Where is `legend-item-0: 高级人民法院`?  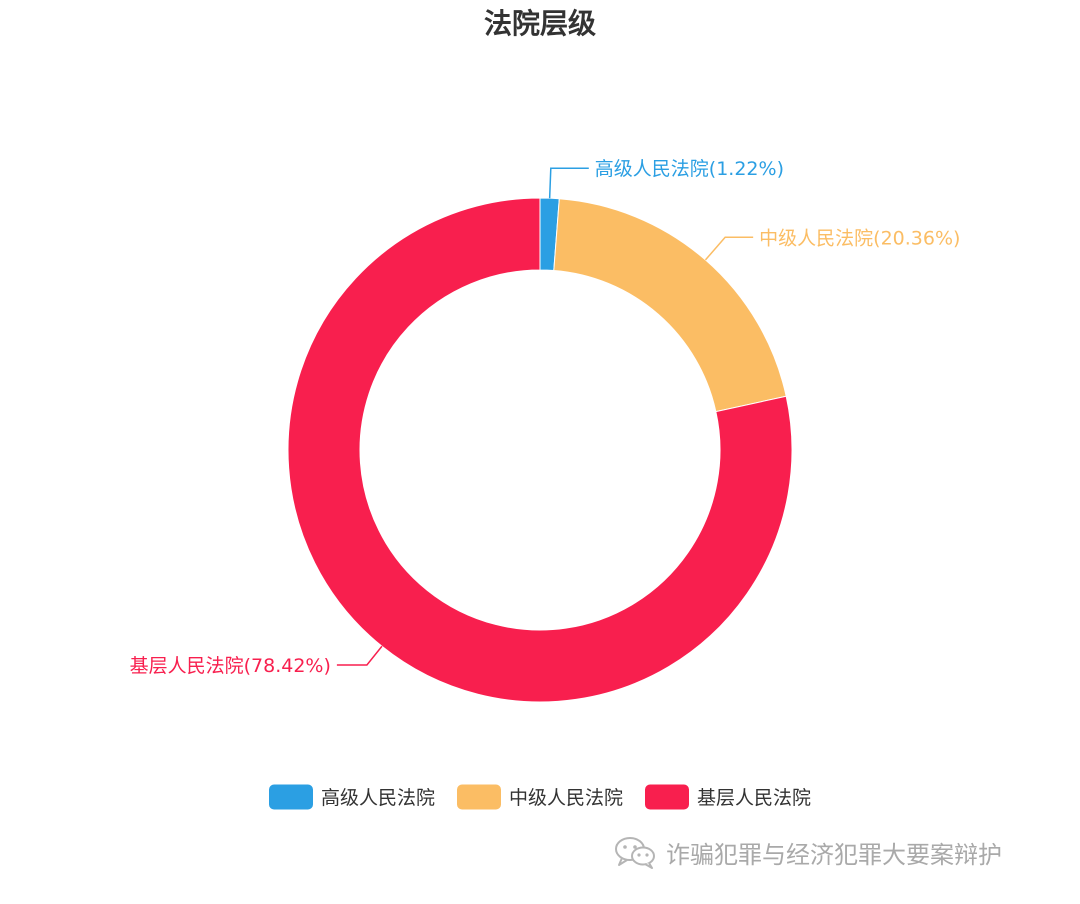 legend-item-0: 高级人民法院 is located at coordinates (352, 797).